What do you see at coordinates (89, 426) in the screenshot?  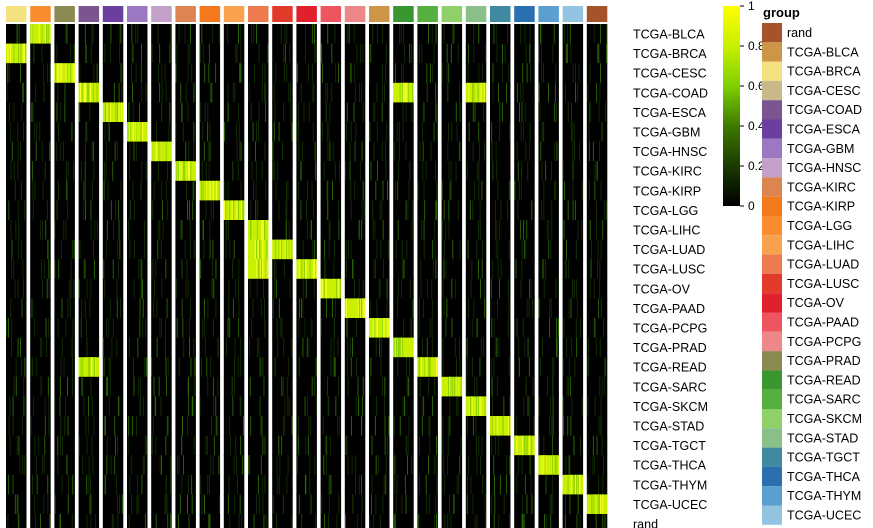 I see `cell-tcga-stad-tcga-coad` at bounding box center [89, 426].